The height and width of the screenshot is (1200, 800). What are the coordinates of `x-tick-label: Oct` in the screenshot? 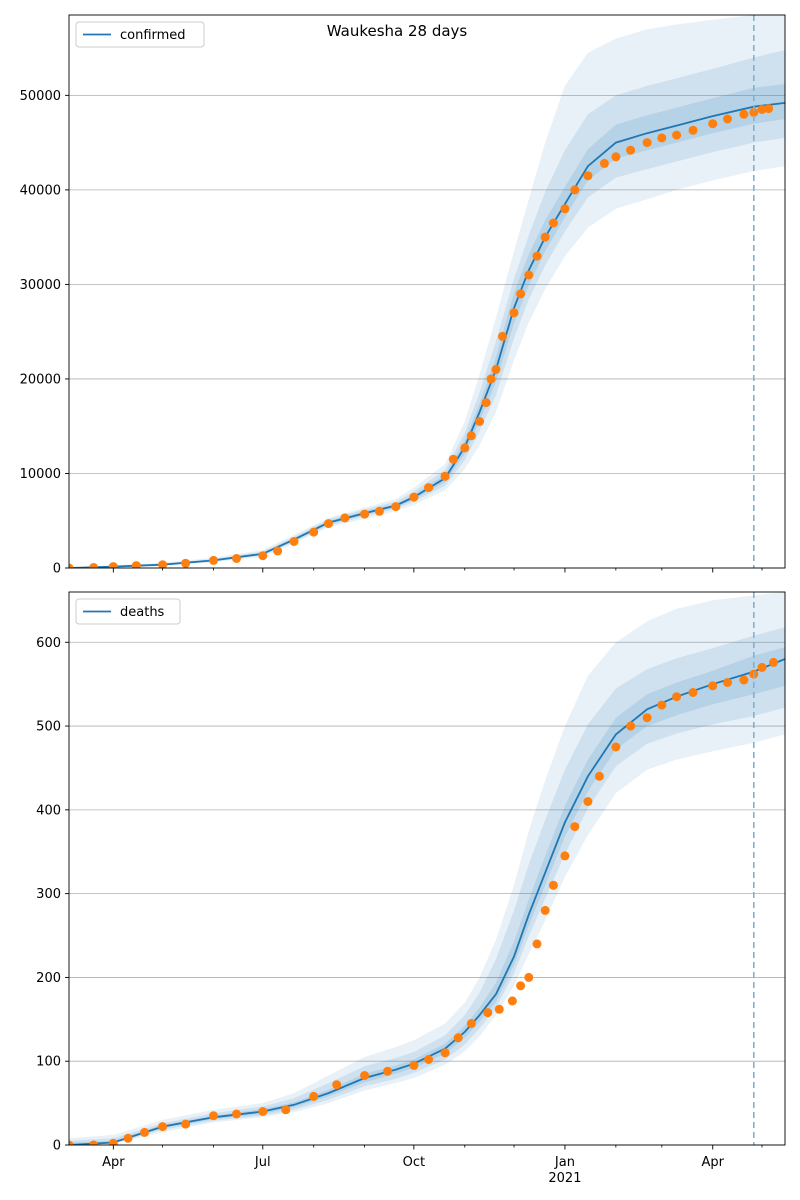 It's located at (414, 1162).